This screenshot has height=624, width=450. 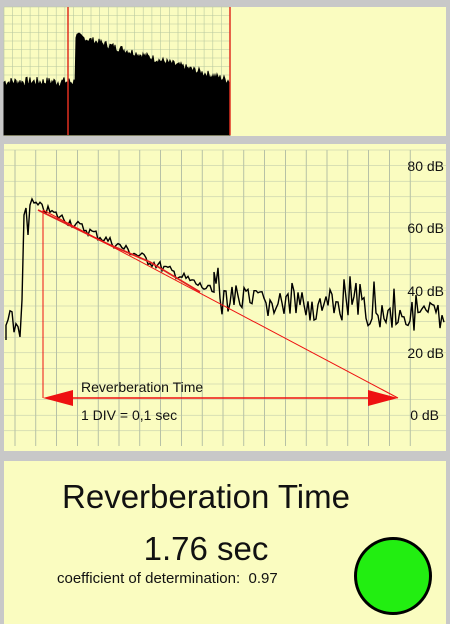 What do you see at coordinates (425, 228) in the screenshot?
I see `db-label-60: 60 dB` at bounding box center [425, 228].